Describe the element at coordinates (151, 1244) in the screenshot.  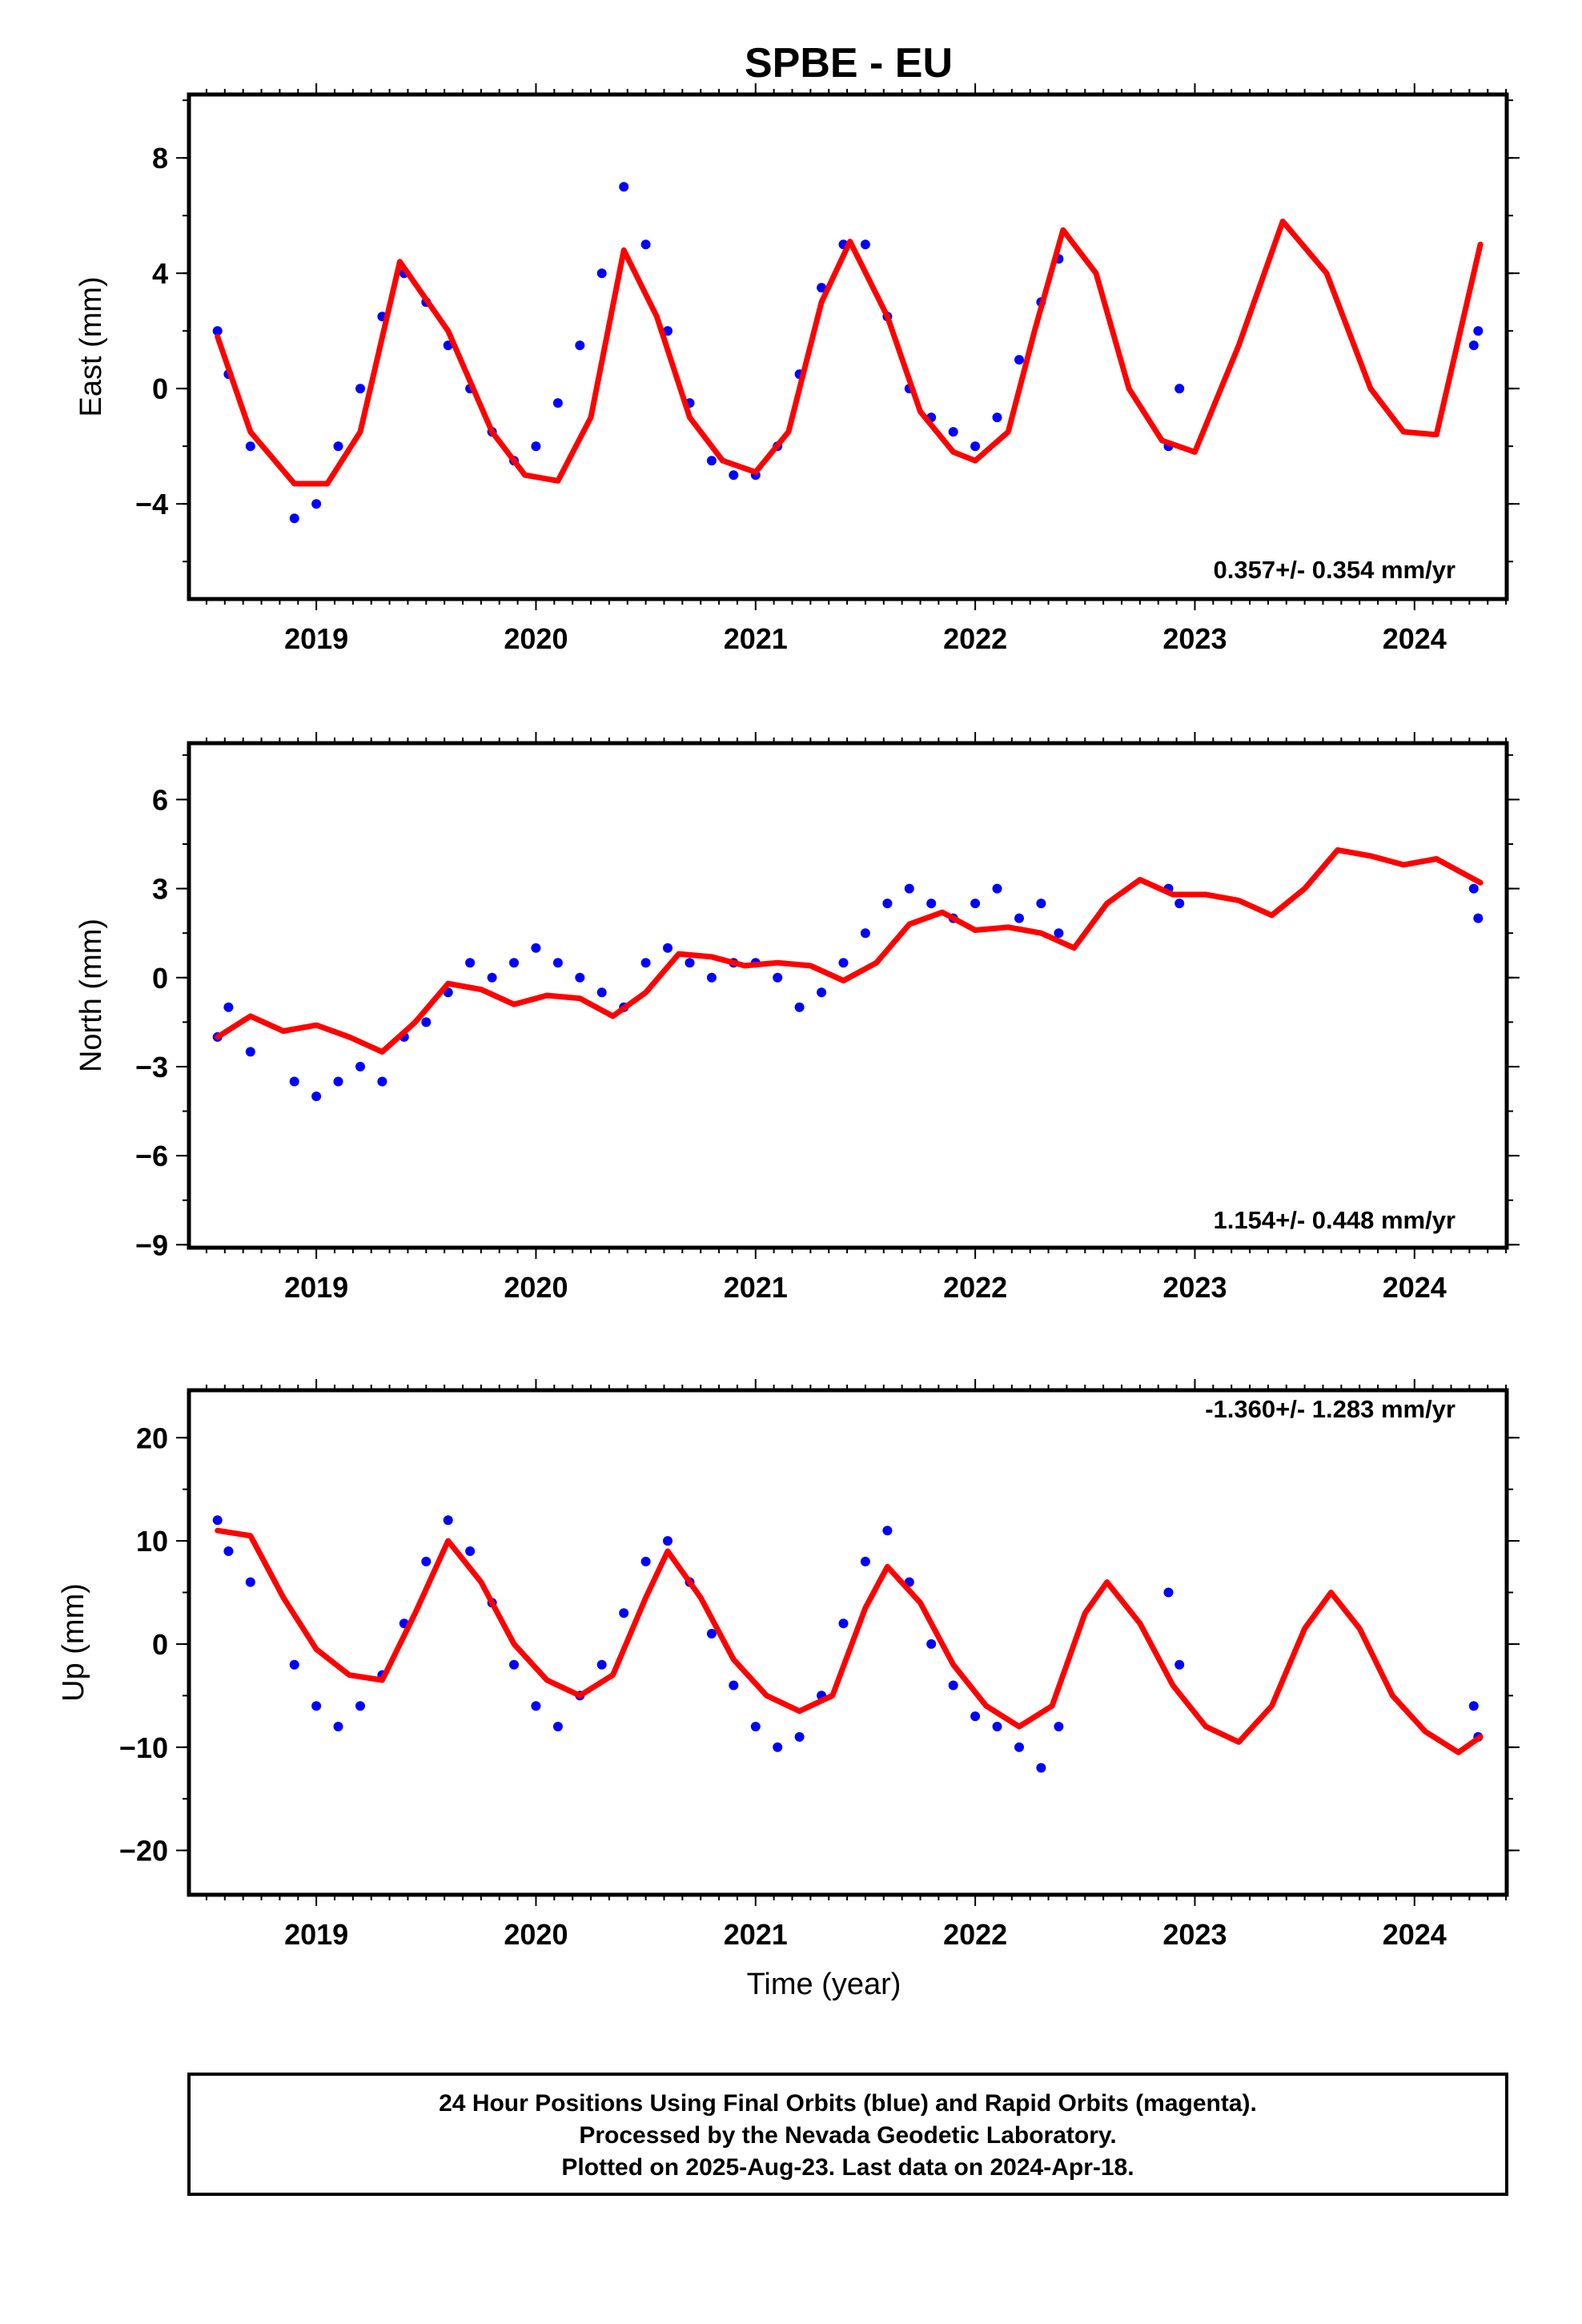
I see `y-tick-label: −9` at that location.